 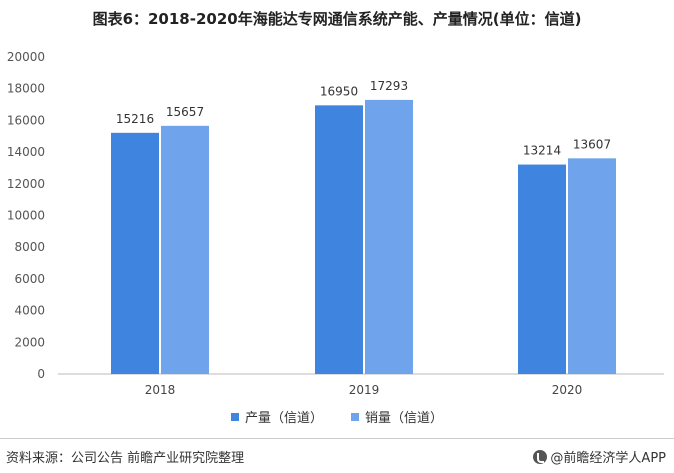 What do you see at coordinates (160, 390) in the screenshot?
I see `x-tick-label-2018: 2018` at bounding box center [160, 390].